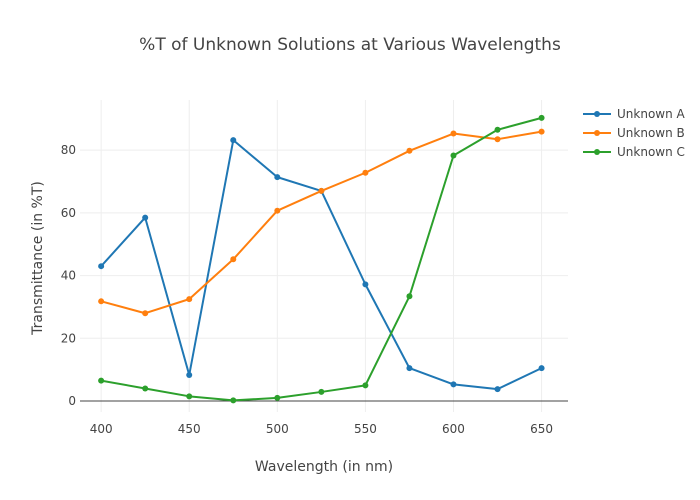 The image size is (700, 500). What do you see at coordinates (541, 429) in the screenshot?
I see `x-tick-label: 650` at bounding box center [541, 429].